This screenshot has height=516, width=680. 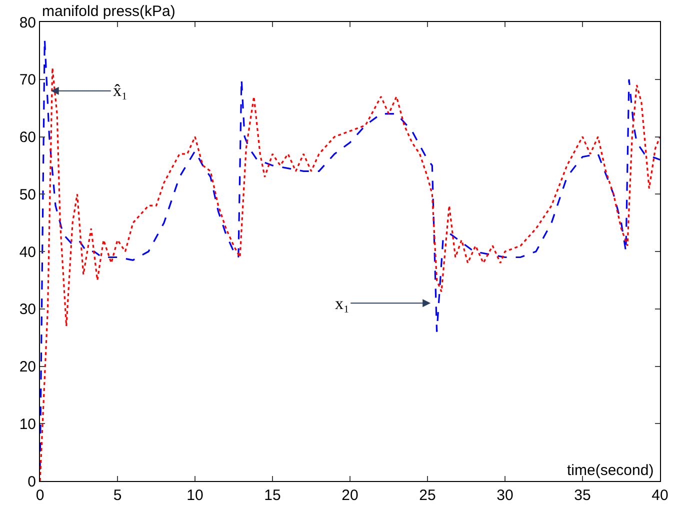 What do you see at coordinates (27, 309) in the screenshot?
I see `y-tick-label: 30` at bounding box center [27, 309].